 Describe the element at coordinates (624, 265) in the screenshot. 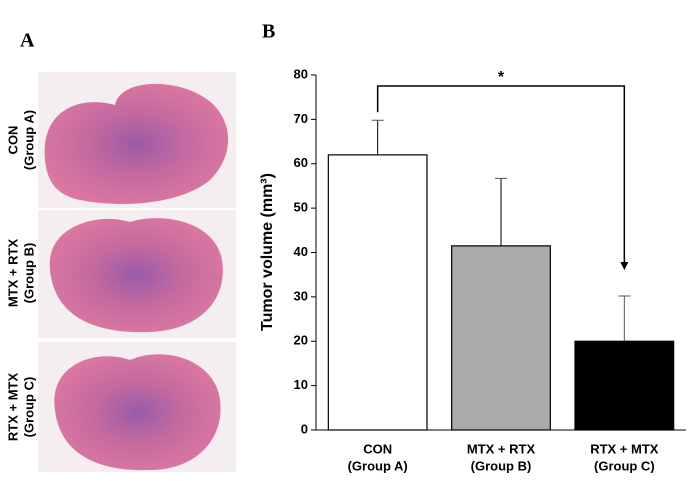

I see `bracket-arrow` at that location.